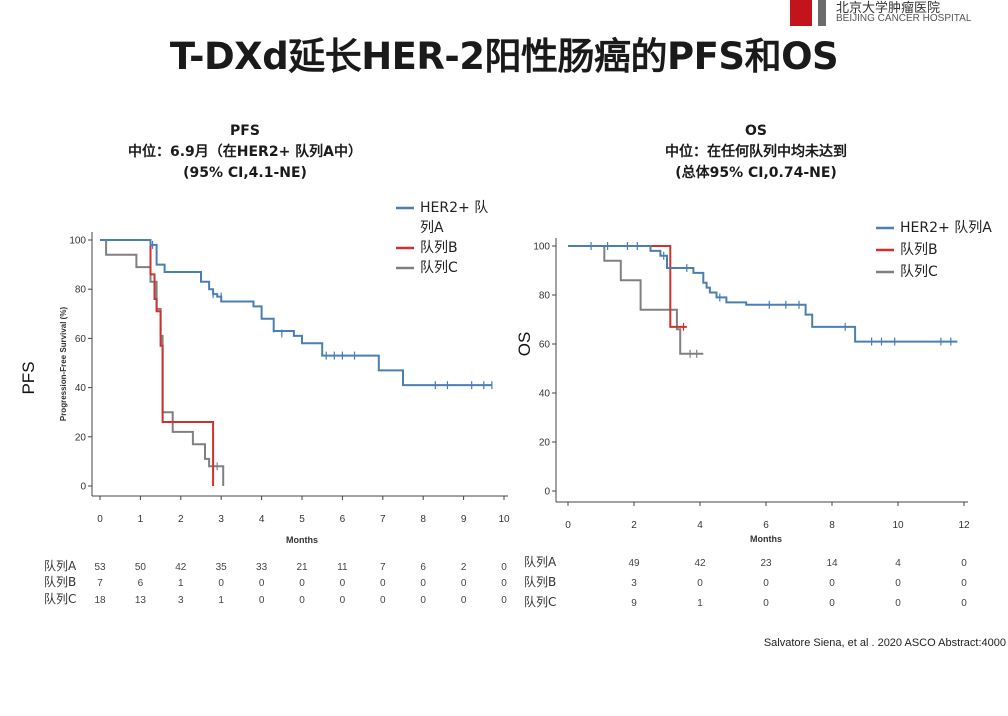 The height and width of the screenshot is (716, 1008). Describe the element at coordinates (919, 272) in the screenshot. I see `os-legend-text: 队列C` at that location.